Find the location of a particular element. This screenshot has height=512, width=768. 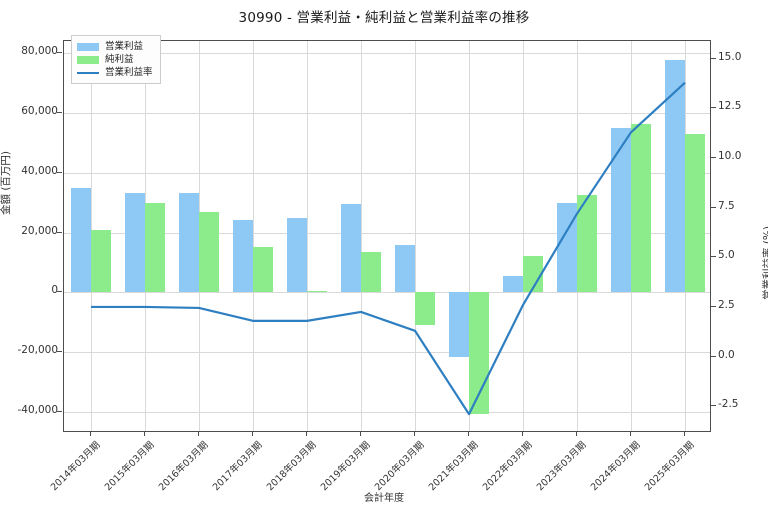

legend-swatch-net-profit is located at coordinates (88, 59).